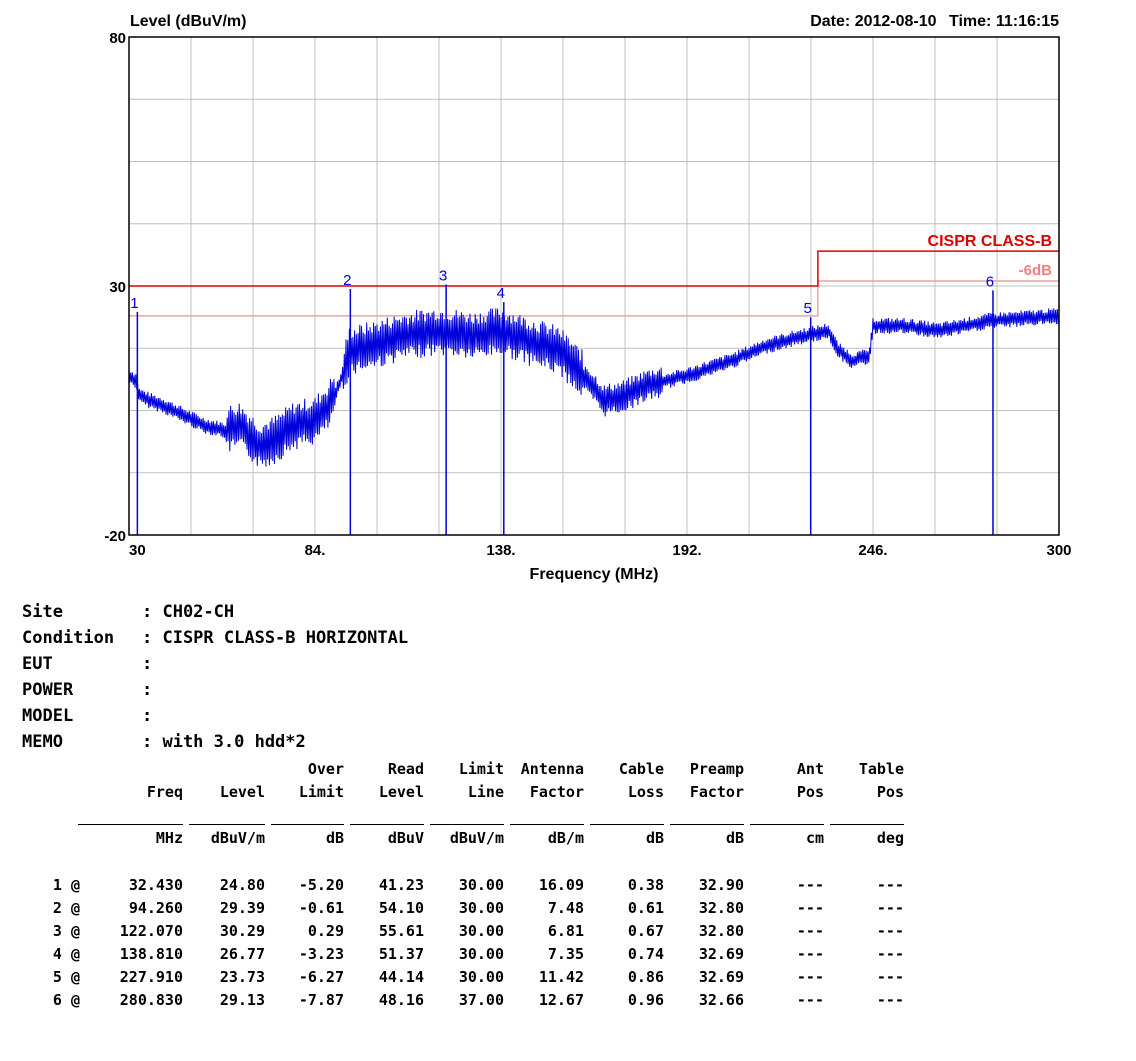 This screenshot has width=1136, height=1061. Describe the element at coordinates (224, 742) in the screenshot. I see `memo-value: : with 3.0 hdd*2` at that location.